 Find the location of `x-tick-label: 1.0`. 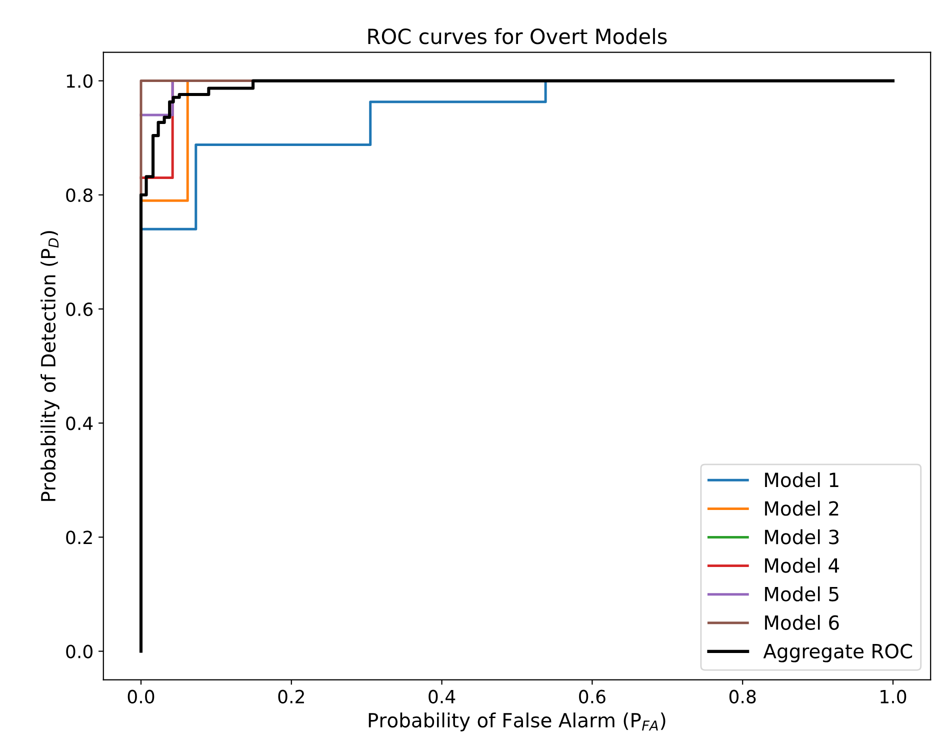

x-tick-label: 1.0 is located at coordinates (893, 697).